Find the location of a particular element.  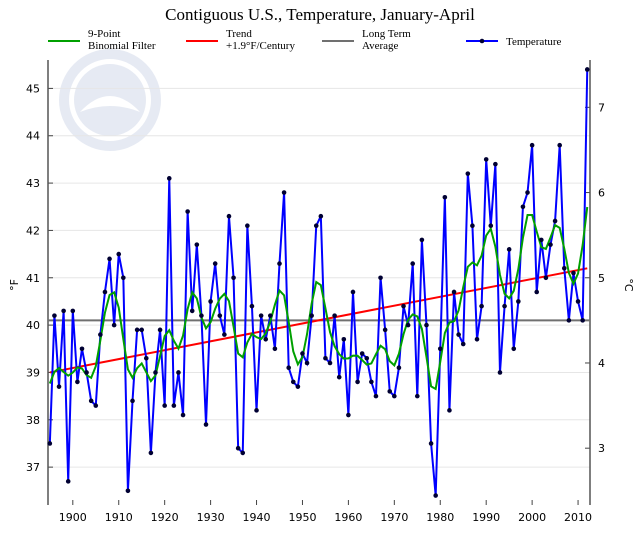

x-tick-label: 1930 is located at coordinates (211, 517).